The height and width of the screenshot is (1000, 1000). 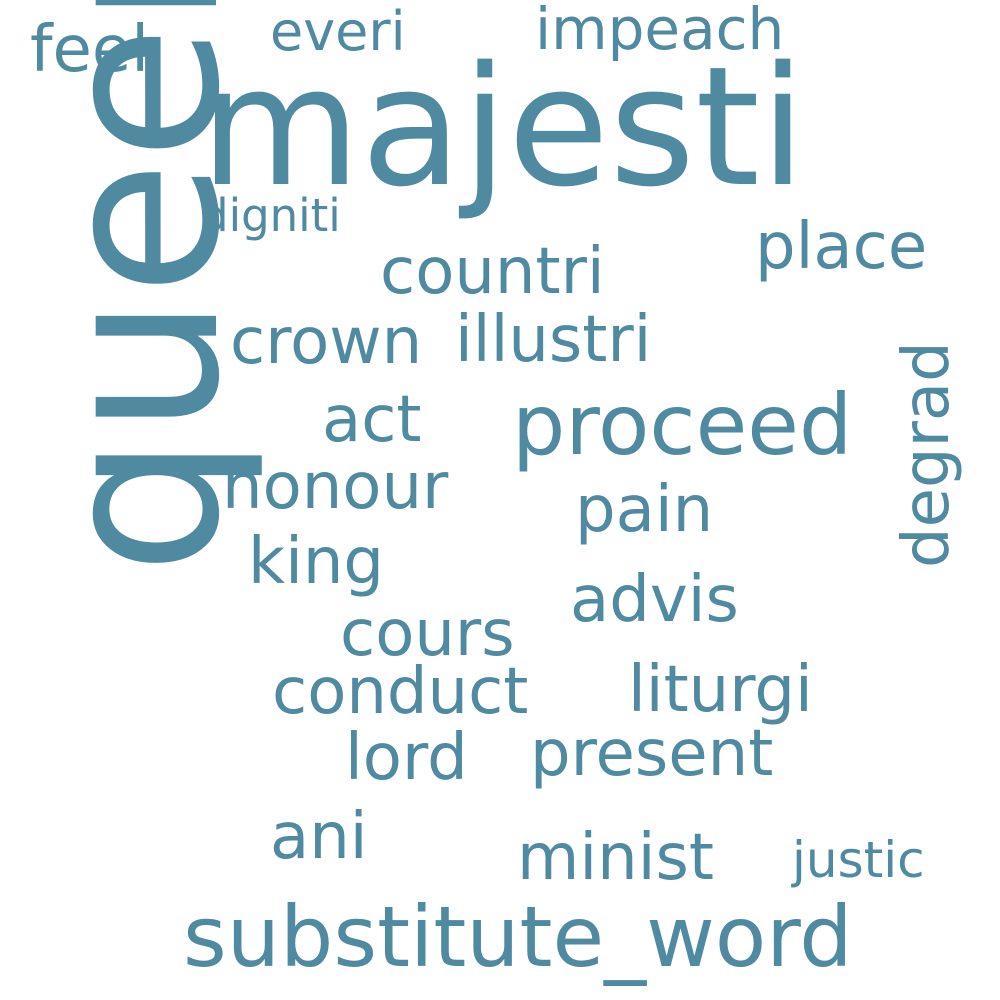 What do you see at coordinates (372, 420) in the screenshot?
I see `word-act: act` at bounding box center [372, 420].